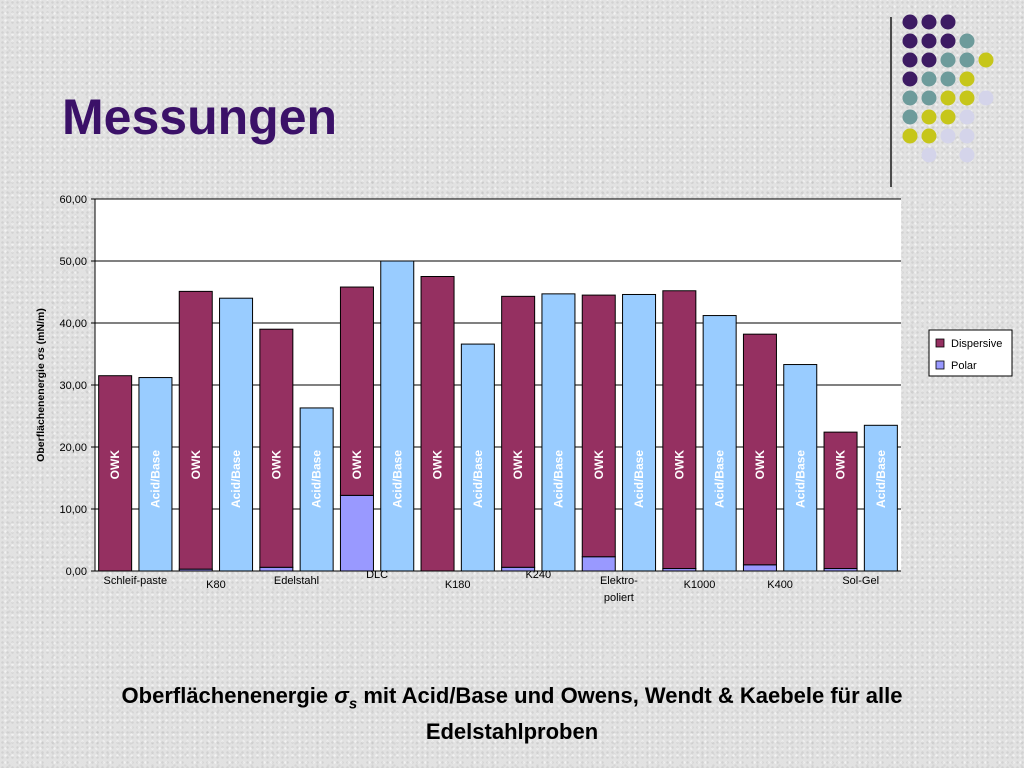  I want to click on x-category-label-line: DLC, so click(377, 575).